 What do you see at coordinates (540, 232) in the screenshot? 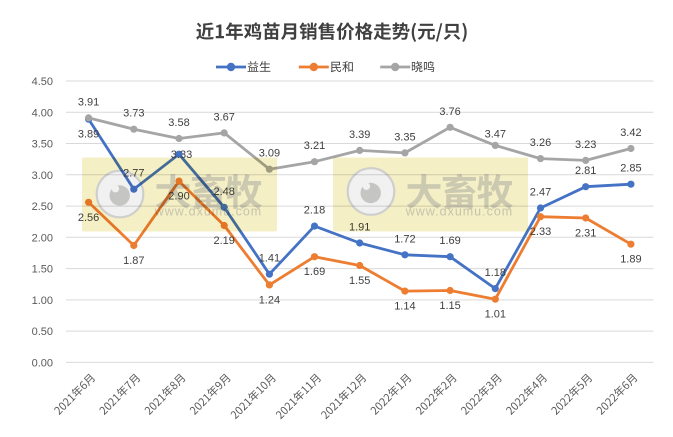
I see `svg-text: 2.33` at bounding box center [540, 232].